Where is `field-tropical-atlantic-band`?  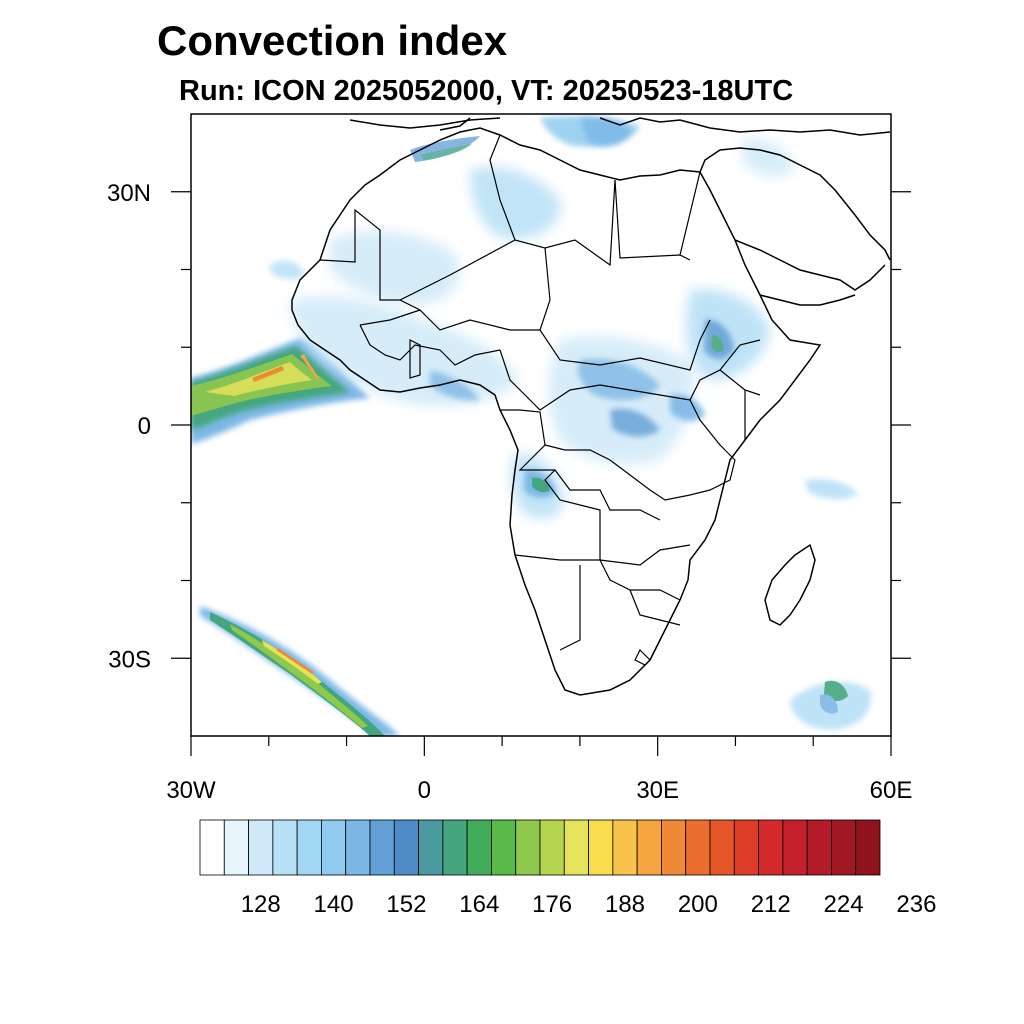 field-tropical-atlantic-band is located at coordinates (280, 391).